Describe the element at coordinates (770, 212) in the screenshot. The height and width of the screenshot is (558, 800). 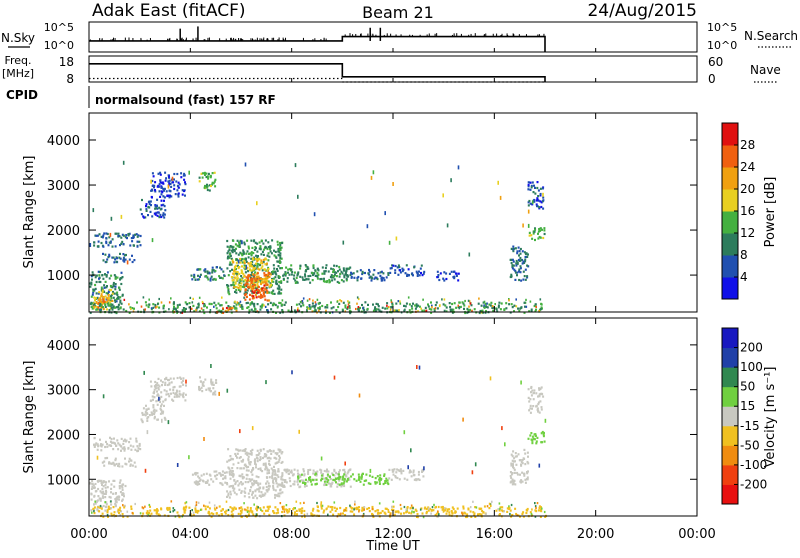
I see `power-colorbar-label: Power [dB]` at that location.